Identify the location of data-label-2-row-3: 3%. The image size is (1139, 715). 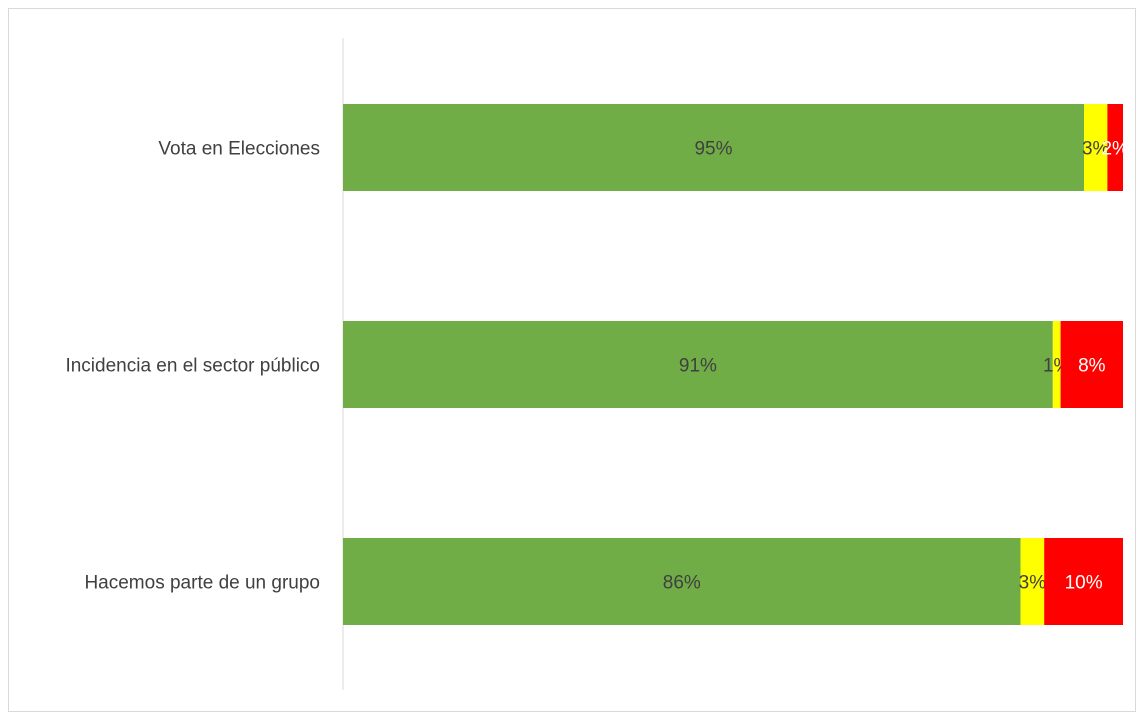
(1033, 583).